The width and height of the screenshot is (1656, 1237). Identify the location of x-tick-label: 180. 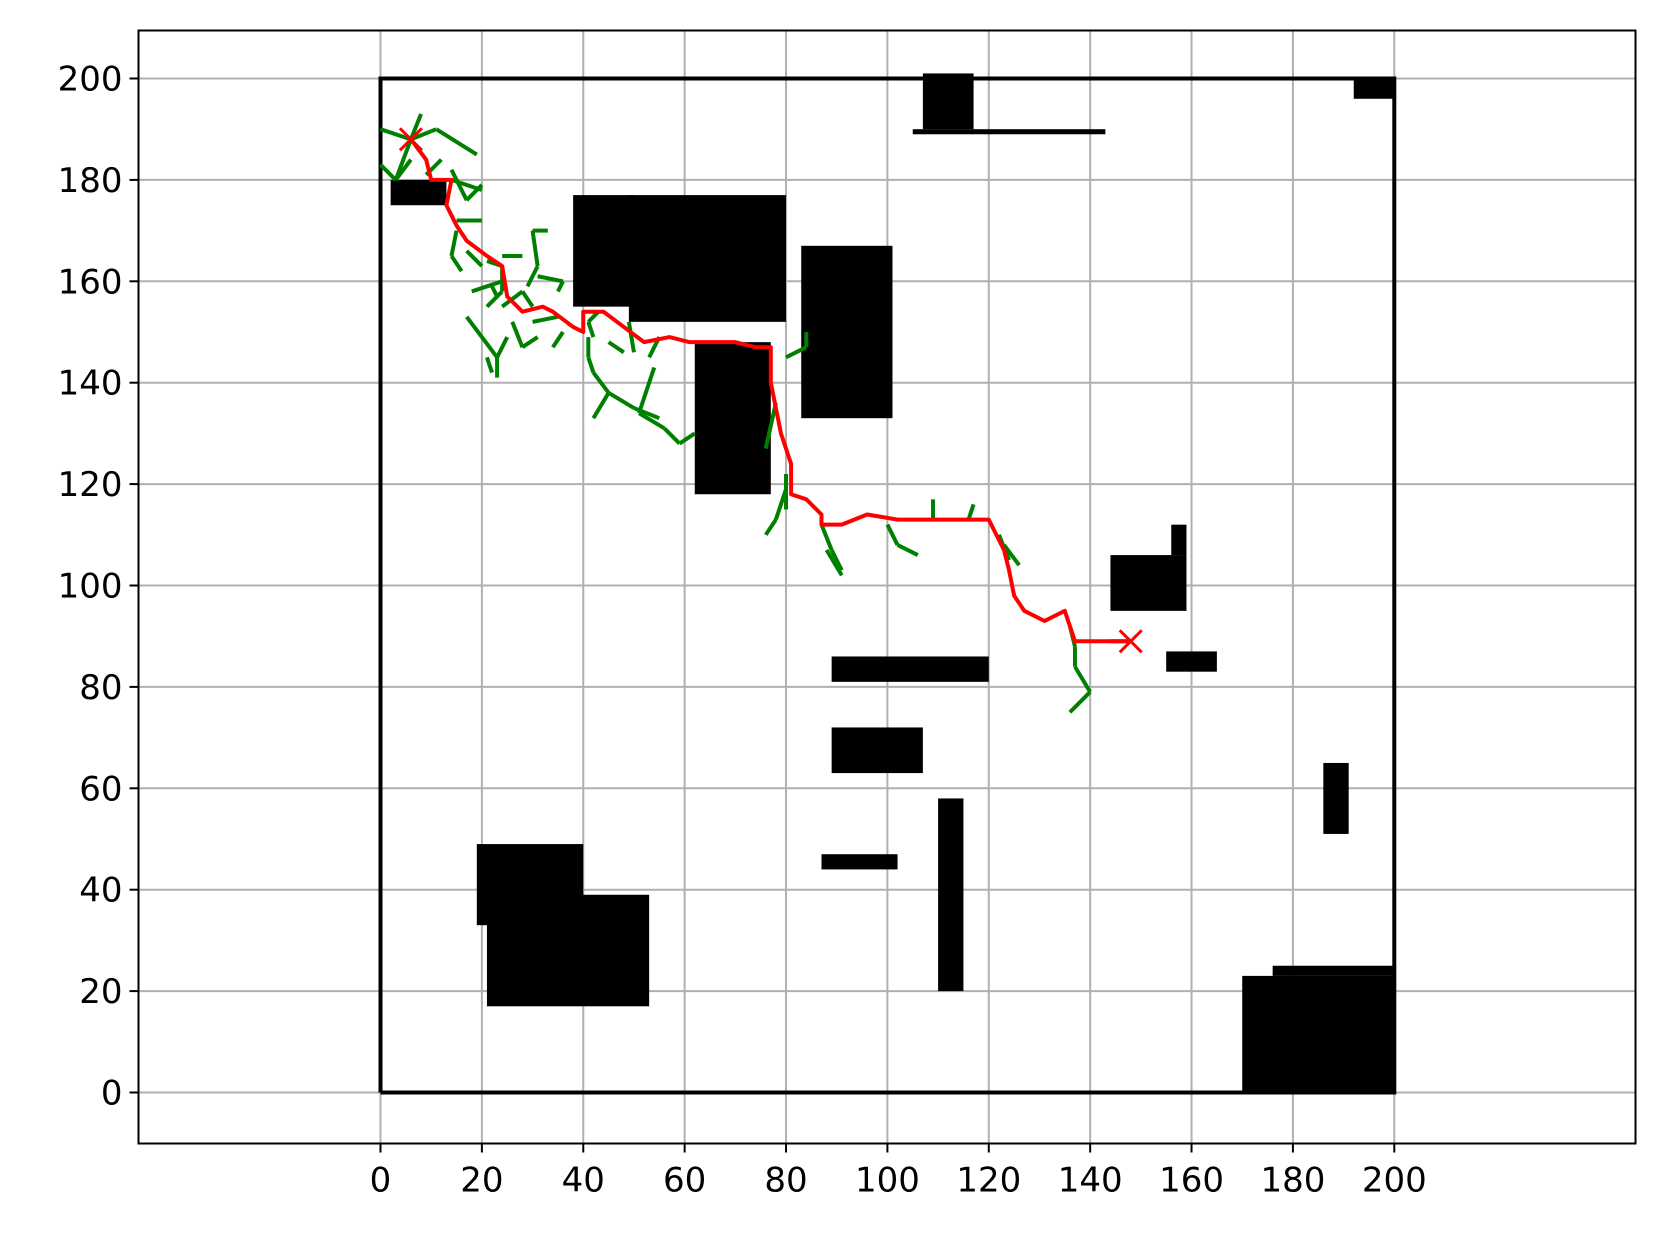
(1292, 1181).